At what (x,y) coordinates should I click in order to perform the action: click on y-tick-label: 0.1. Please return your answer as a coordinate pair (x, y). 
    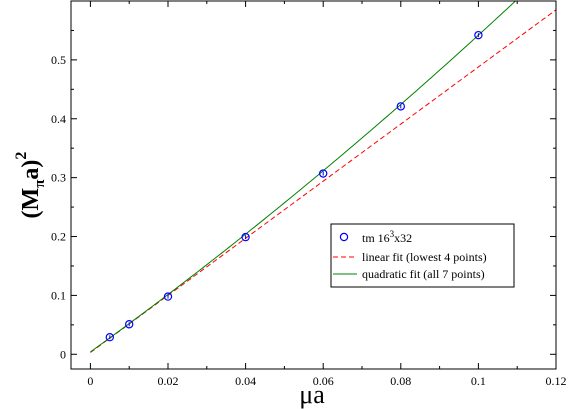
    Looking at the image, I should click on (58, 295).